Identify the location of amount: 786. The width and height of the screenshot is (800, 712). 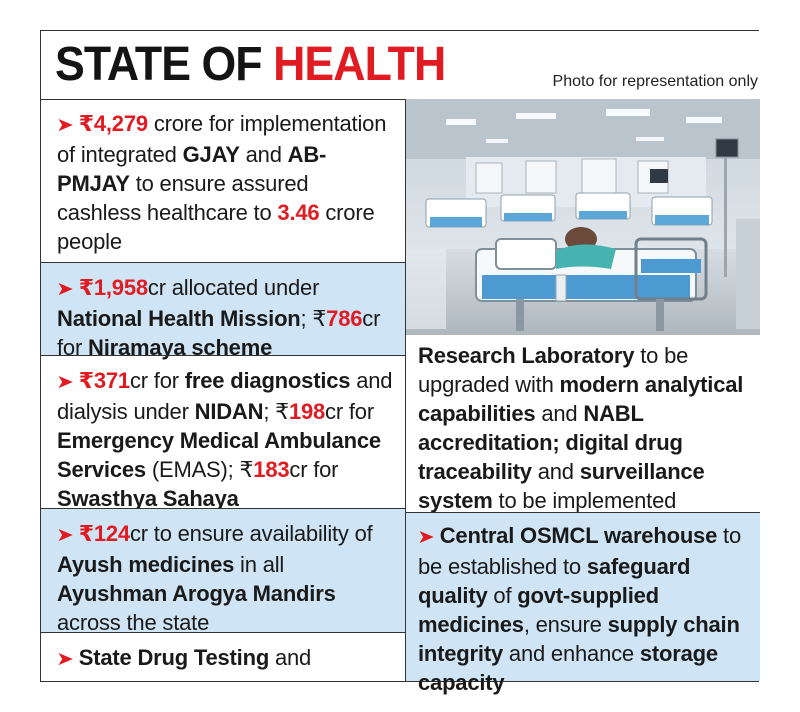
(344, 318).